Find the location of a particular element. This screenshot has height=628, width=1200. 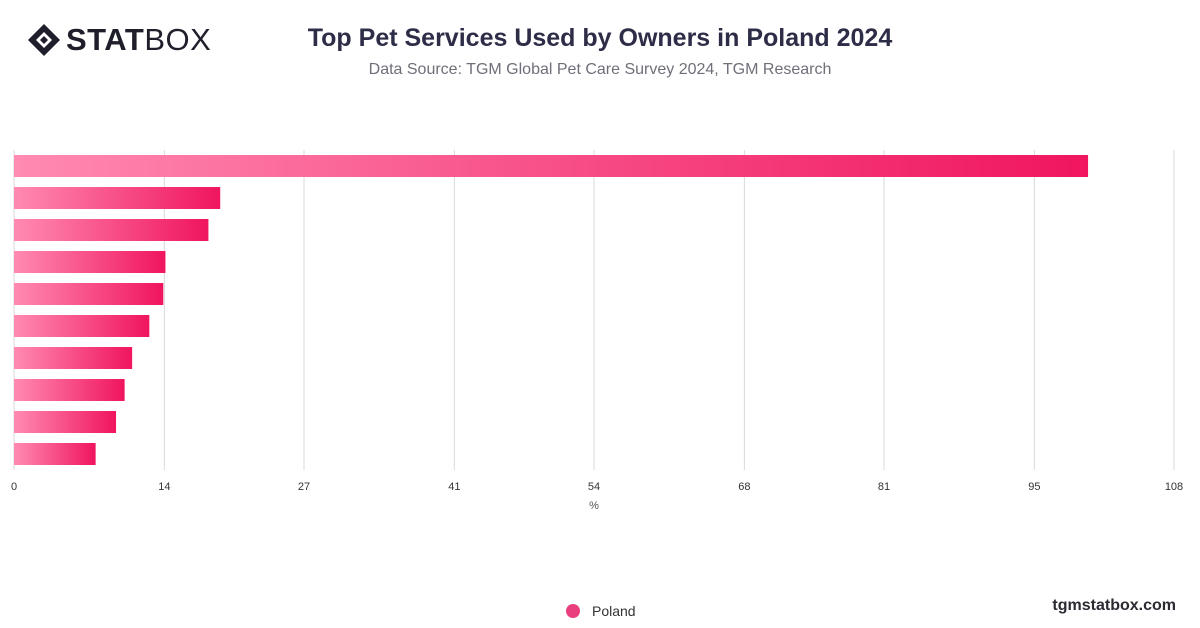

legend: Poland is located at coordinates (601, 611).